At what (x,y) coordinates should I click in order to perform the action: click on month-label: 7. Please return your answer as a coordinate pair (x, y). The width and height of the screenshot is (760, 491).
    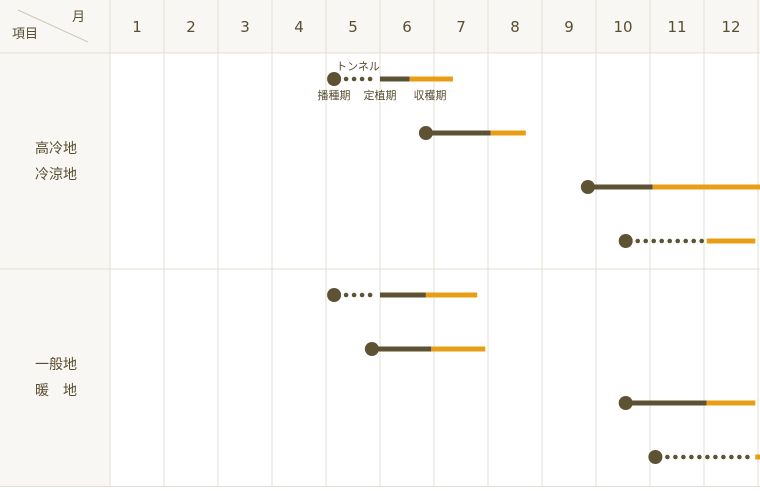
    Looking at the image, I should click on (461, 27).